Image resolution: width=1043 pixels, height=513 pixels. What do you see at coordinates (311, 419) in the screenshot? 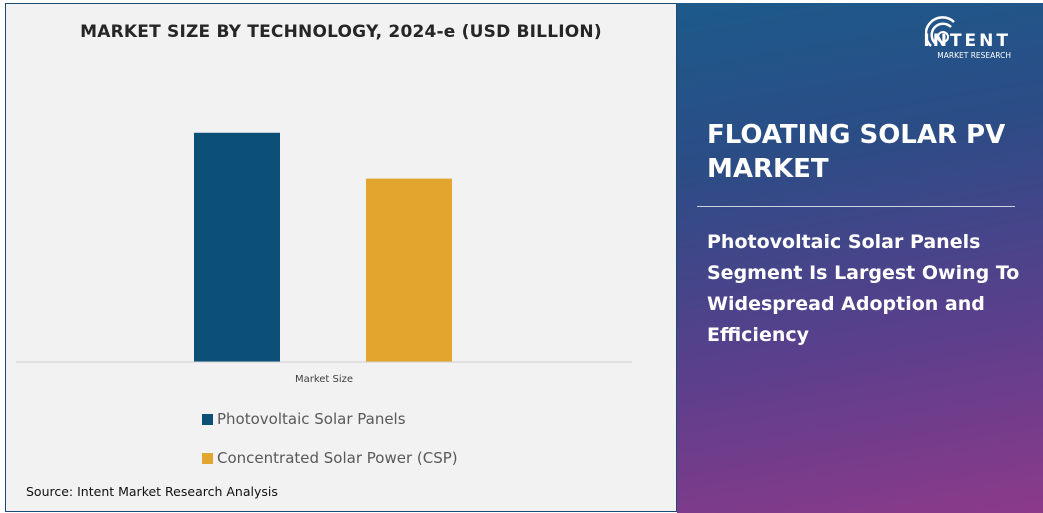
I see `legend-label: Photovoltaic Solar Panels` at bounding box center [311, 419].